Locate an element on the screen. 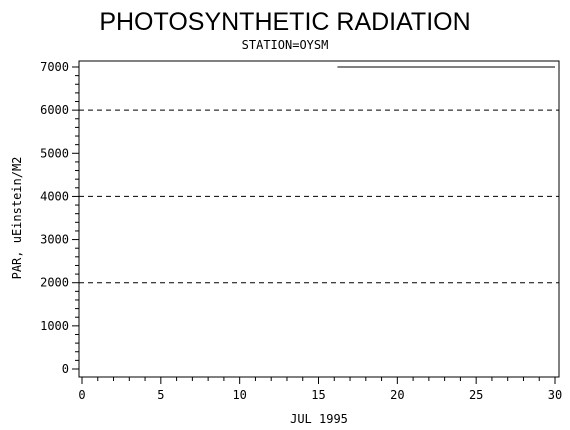 This screenshot has width=570, height=430. x-tick-label: 10 is located at coordinates (239, 395).